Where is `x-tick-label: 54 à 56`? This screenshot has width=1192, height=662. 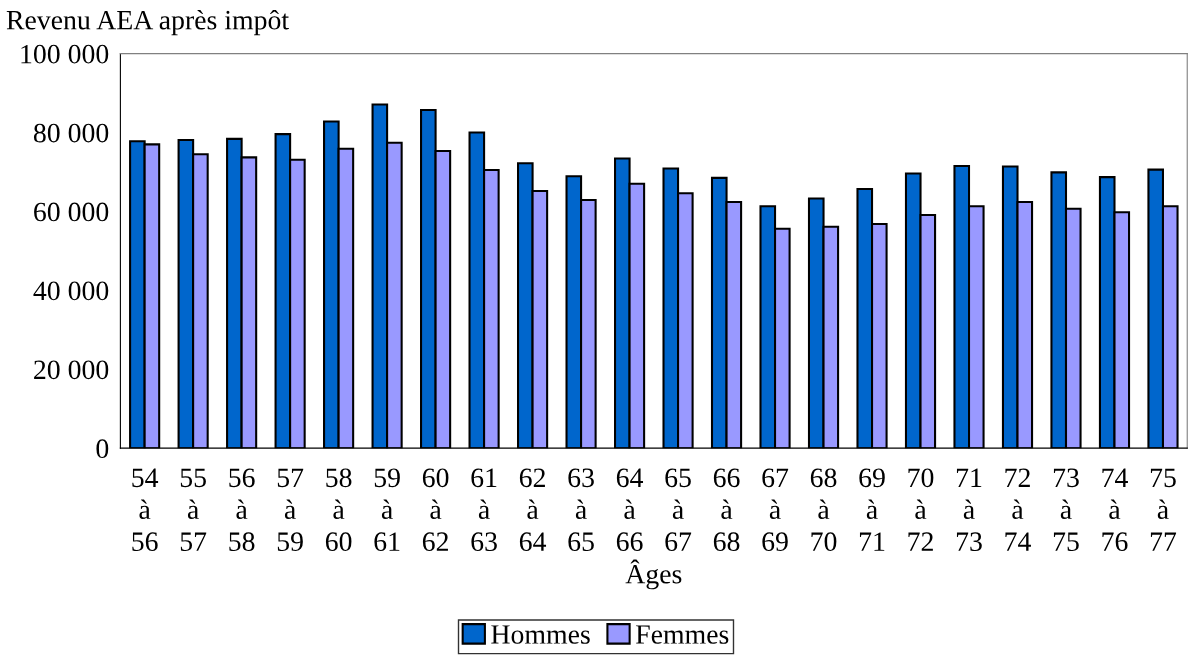 x-tick-label: 54 à 56 is located at coordinates (145, 510).